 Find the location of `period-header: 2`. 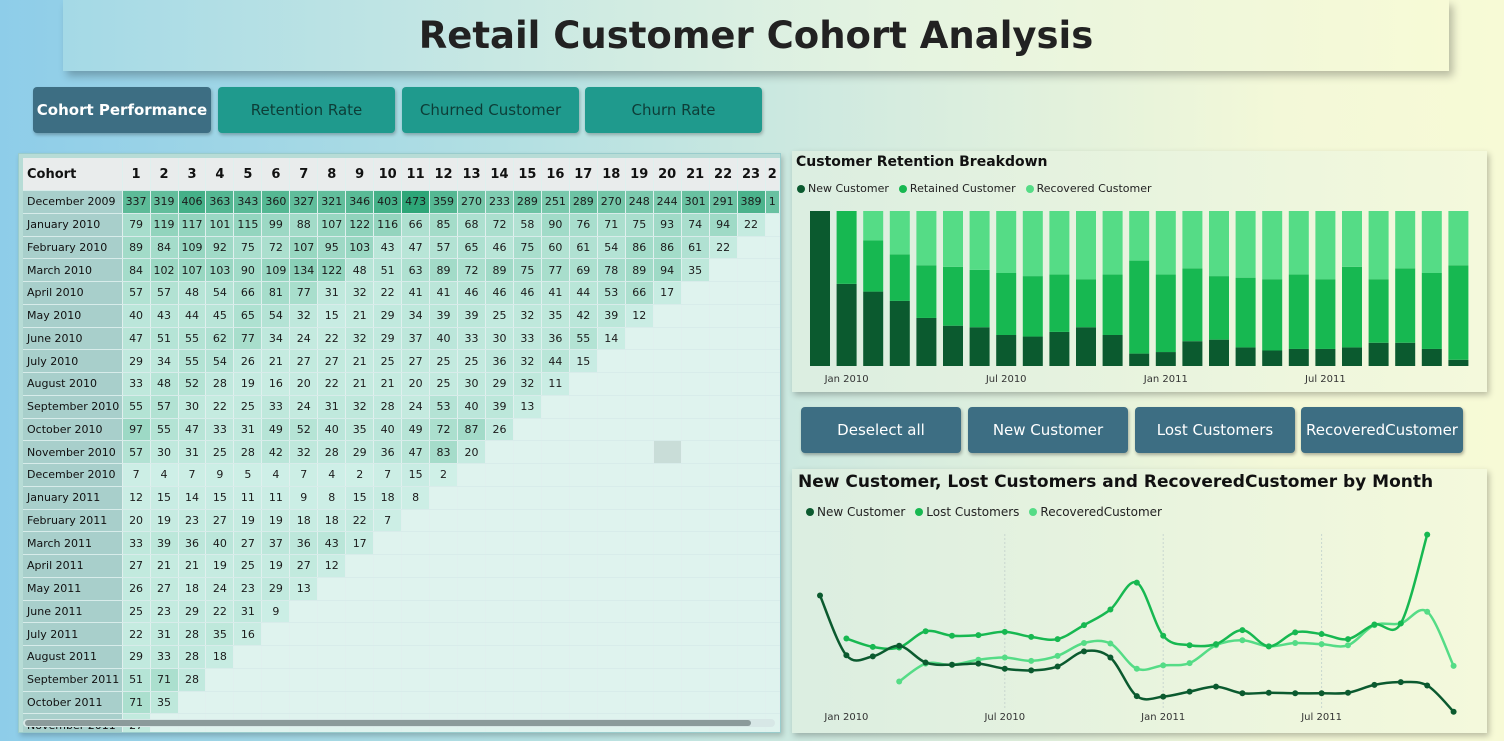

period-header: 2 is located at coordinates (164, 174).